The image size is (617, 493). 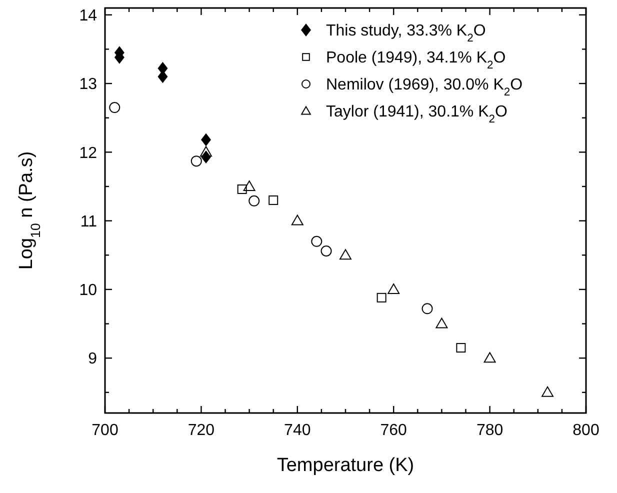 I want to click on x-tick-label: 780, so click(x=490, y=430).